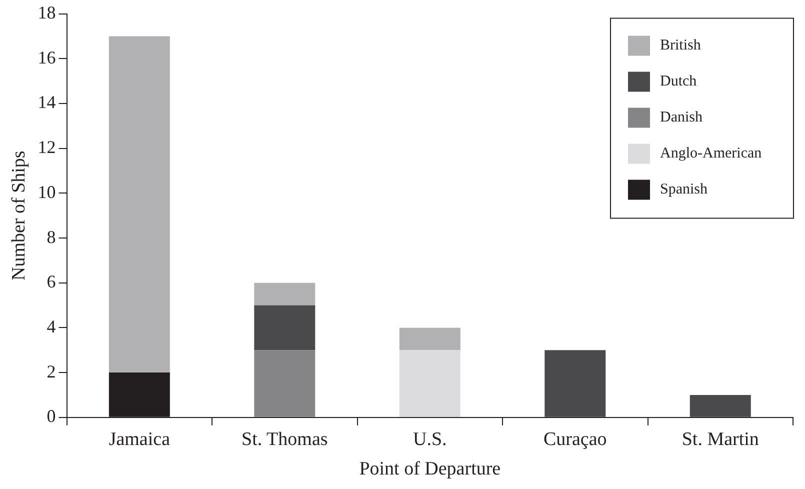 Image resolution: width=805 pixels, height=489 pixels. I want to click on x-tick-label: Jamaica, so click(139, 439).